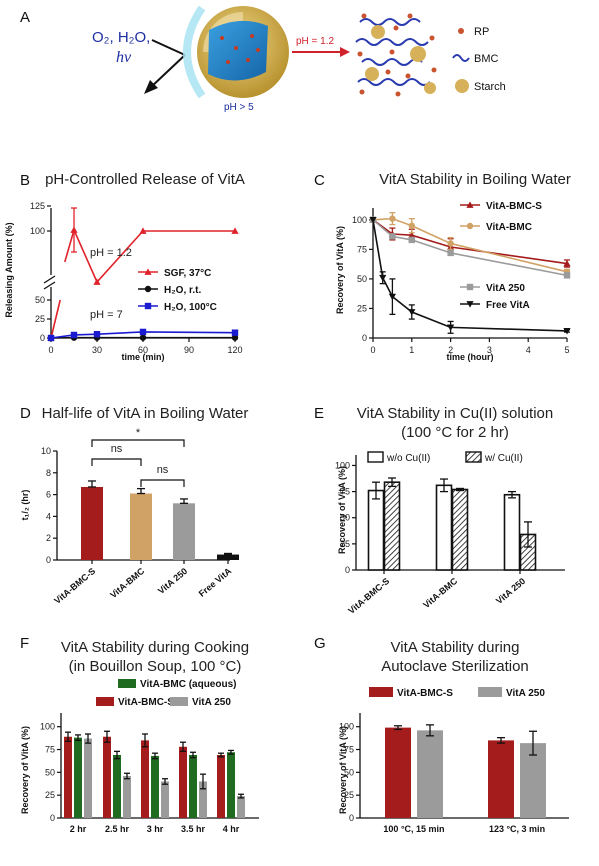 This screenshot has width=599, height=866. I want to click on x-tick-label: VitA-BMC-S, so click(368, 596).